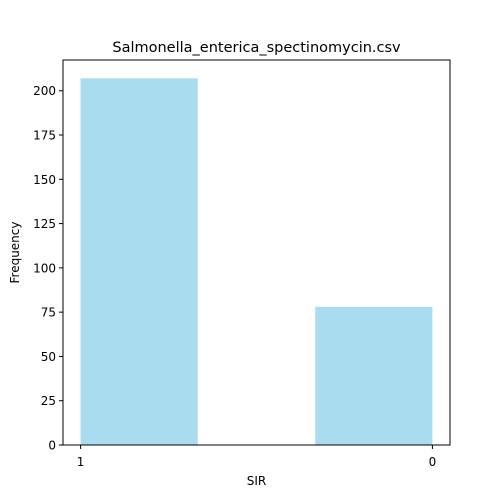 This screenshot has height=500, width=500. What do you see at coordinates (44, 180) in the screenshot?
I see `y-tick-label: 150` at bounding box center [44, 180].